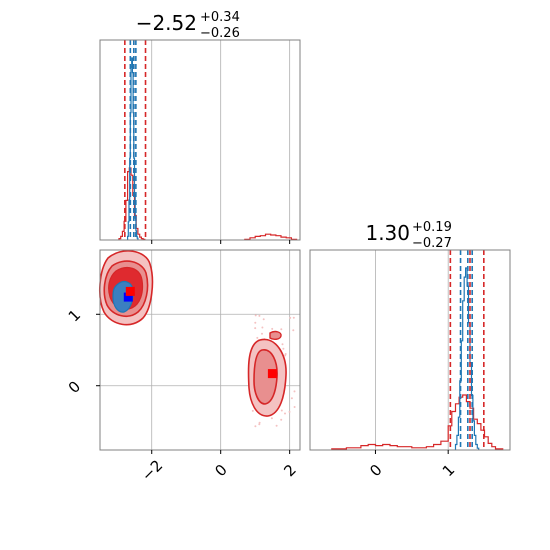 The width and height of the screenshot is (550, 550). What do you see at coordinates (417, 422) in the screenshot?
I see `hist-y-red` at bounding box center [417, 422].